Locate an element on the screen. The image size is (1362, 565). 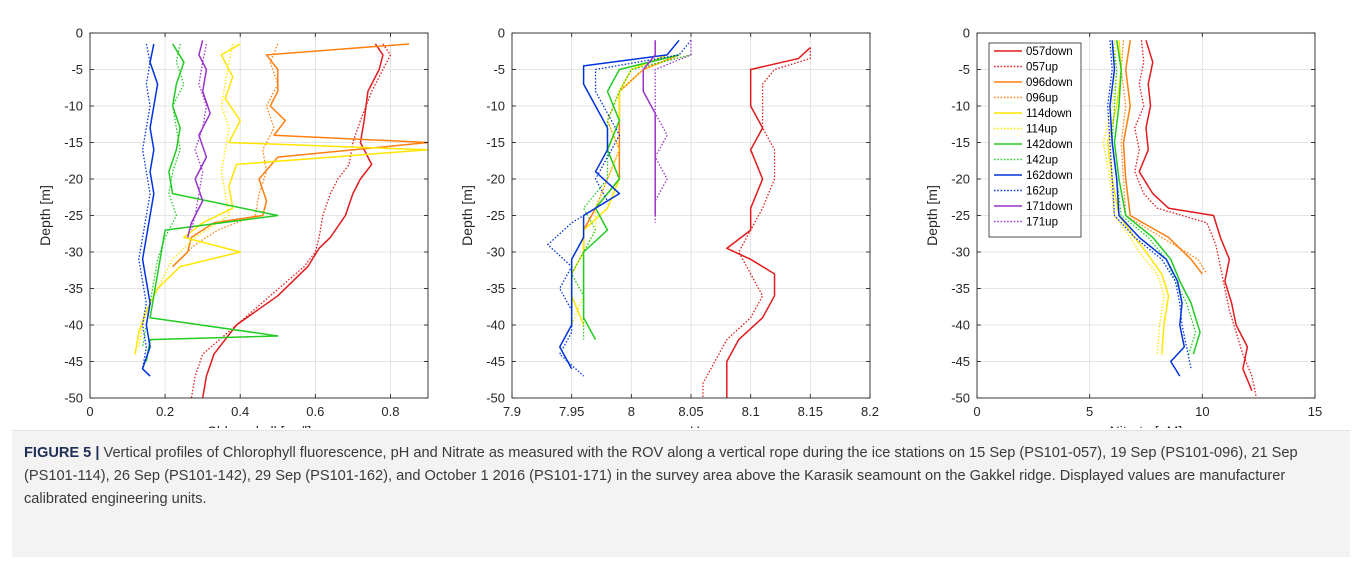
legend-label-057down: 057down is located at coordinates (1049, 52).